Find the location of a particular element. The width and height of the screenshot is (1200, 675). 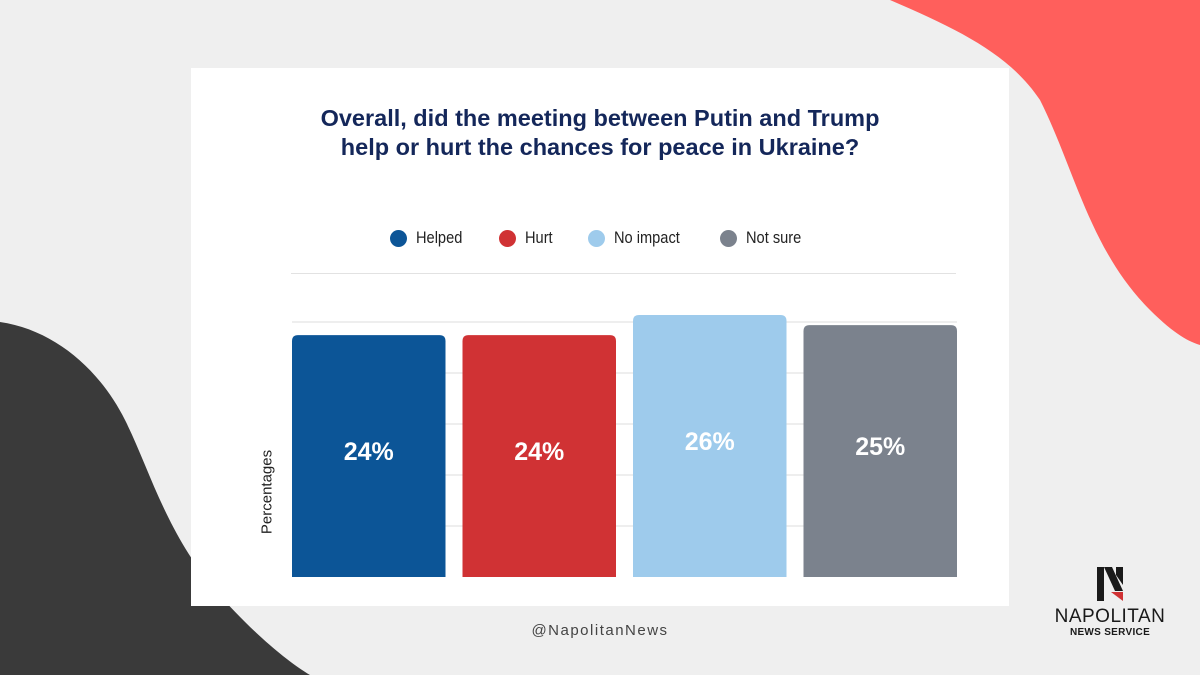

brand-subtitle: NEWS SERVICE is located at coordinates (1110, 632).